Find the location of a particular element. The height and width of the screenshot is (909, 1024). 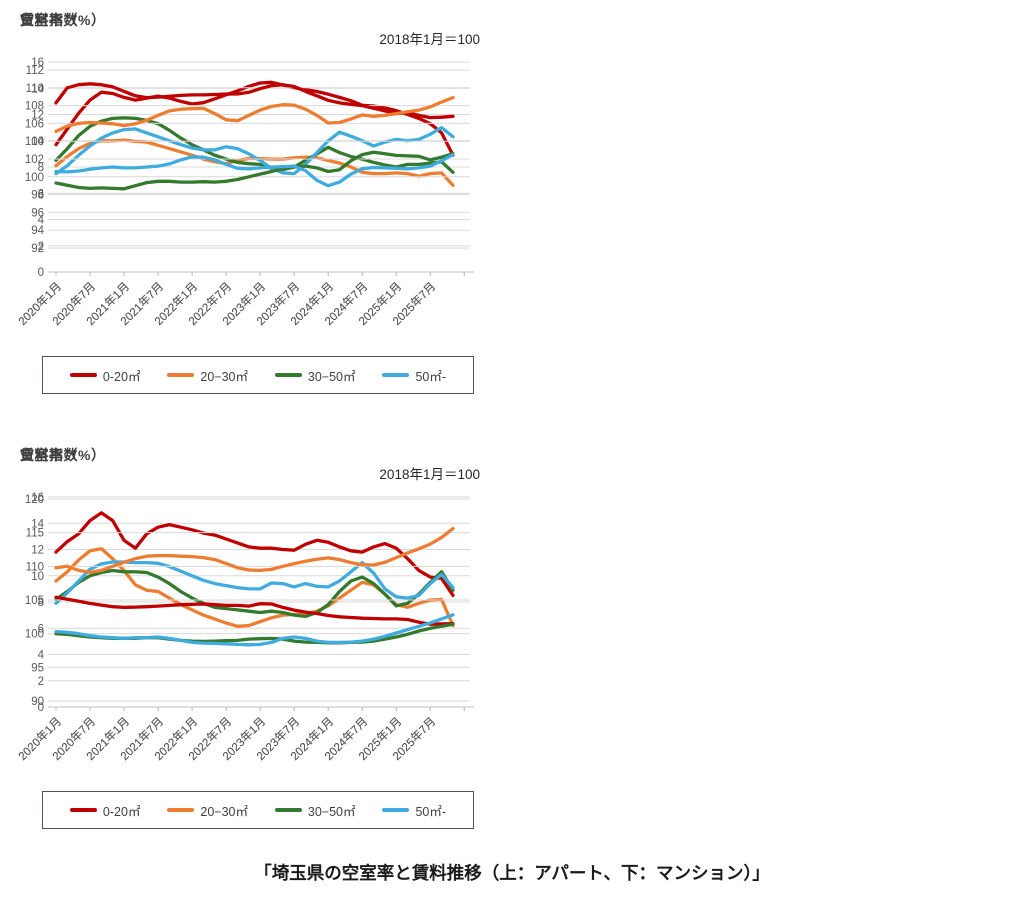

y-tick-label: 94 is located at coordinates (37, 231).